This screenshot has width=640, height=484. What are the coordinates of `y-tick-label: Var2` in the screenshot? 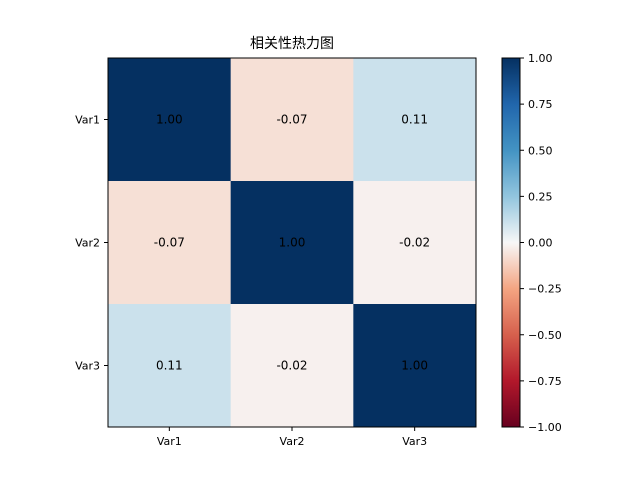 It's located at (87, 243).